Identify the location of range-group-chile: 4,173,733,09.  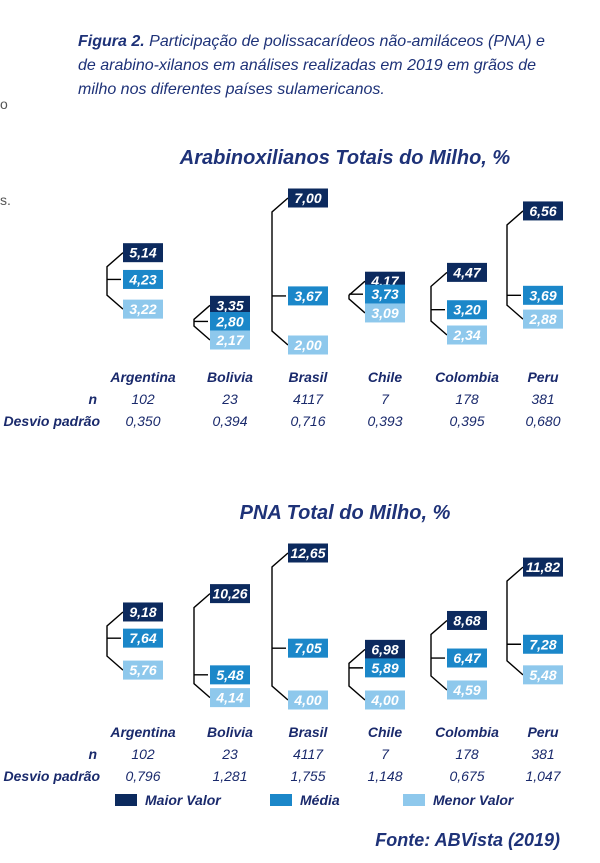
(376, 297).